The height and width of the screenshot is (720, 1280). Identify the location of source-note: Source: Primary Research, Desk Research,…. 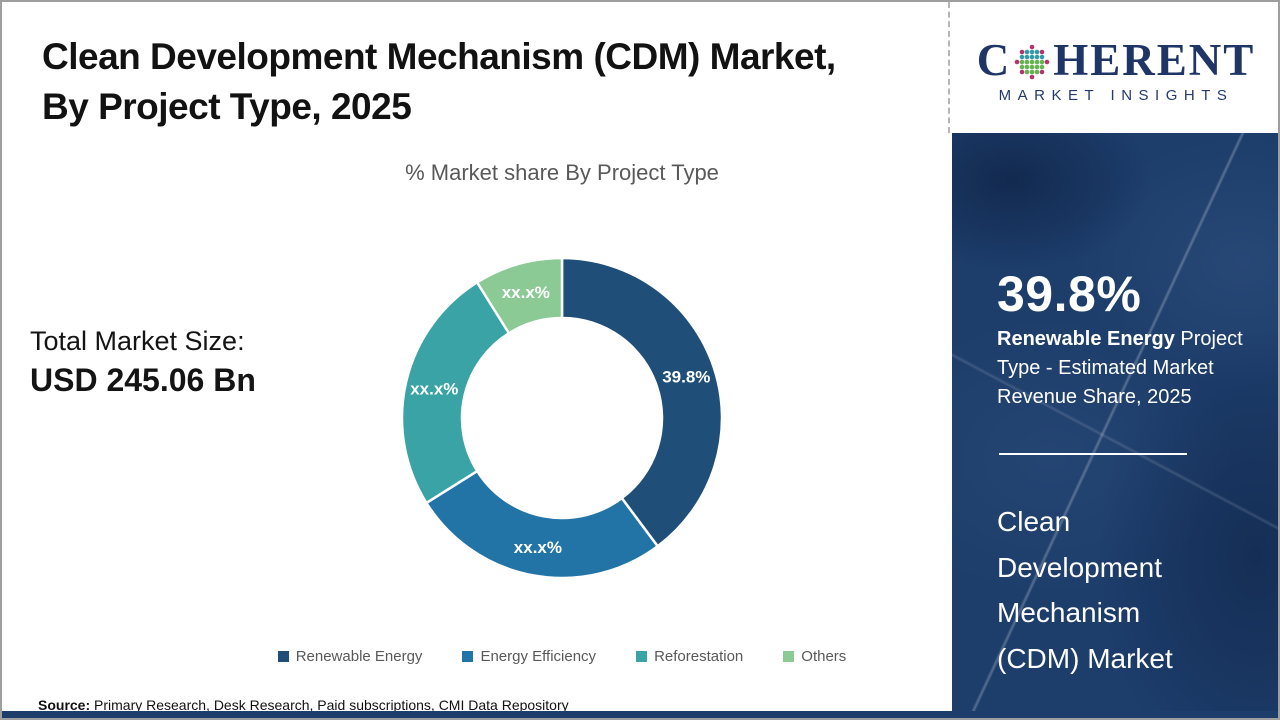
(303, 705).